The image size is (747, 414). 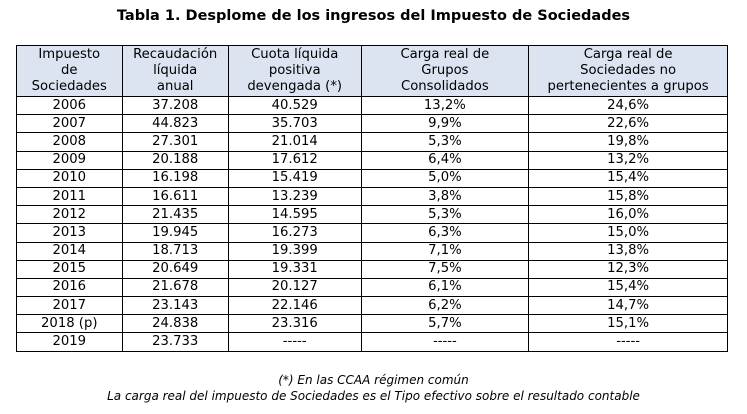 I want to click on table-cell: 14.595, so click(x=294, y=215).